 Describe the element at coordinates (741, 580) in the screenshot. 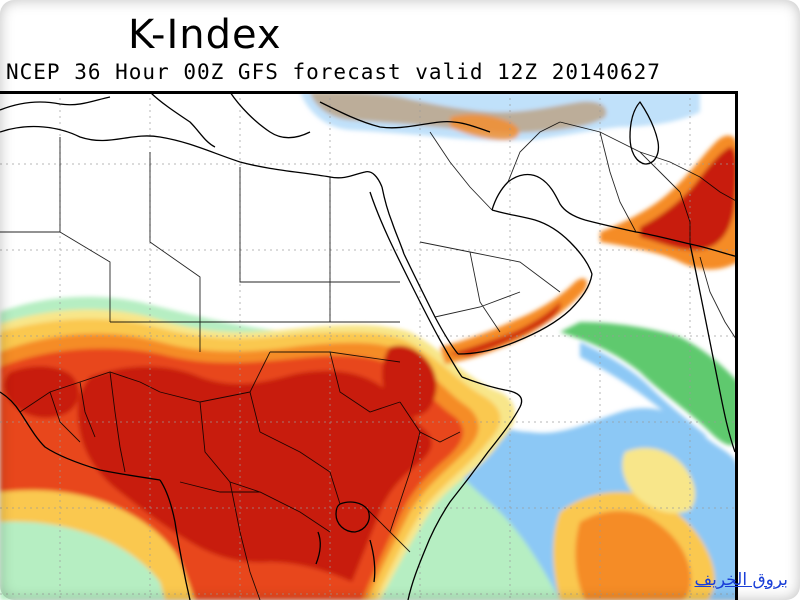

I see `watermark-link: بروق الخريف` at that location.